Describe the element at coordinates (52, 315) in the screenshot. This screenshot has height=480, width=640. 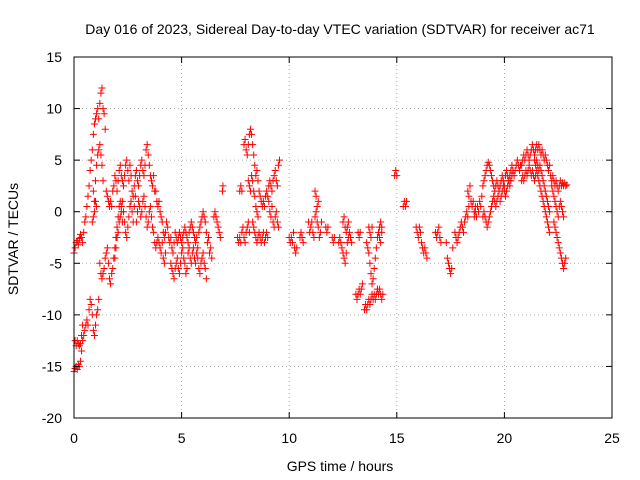
I see `y-tick-label: -10` at that location.